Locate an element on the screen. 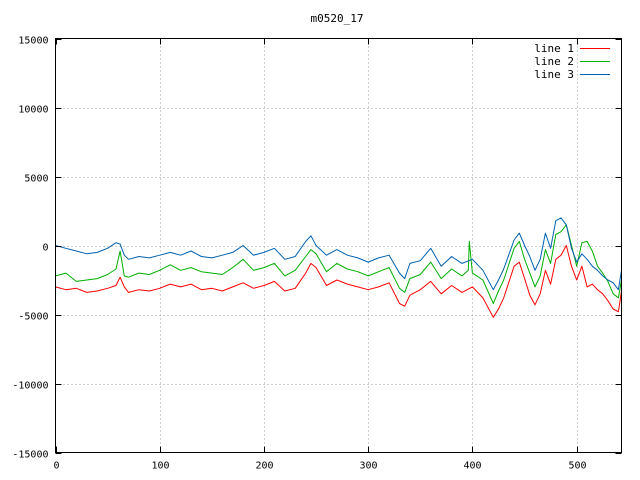 This screenshot has width=640, height=480. y-tick-label: -5000 is located at coordinates (33, 317).